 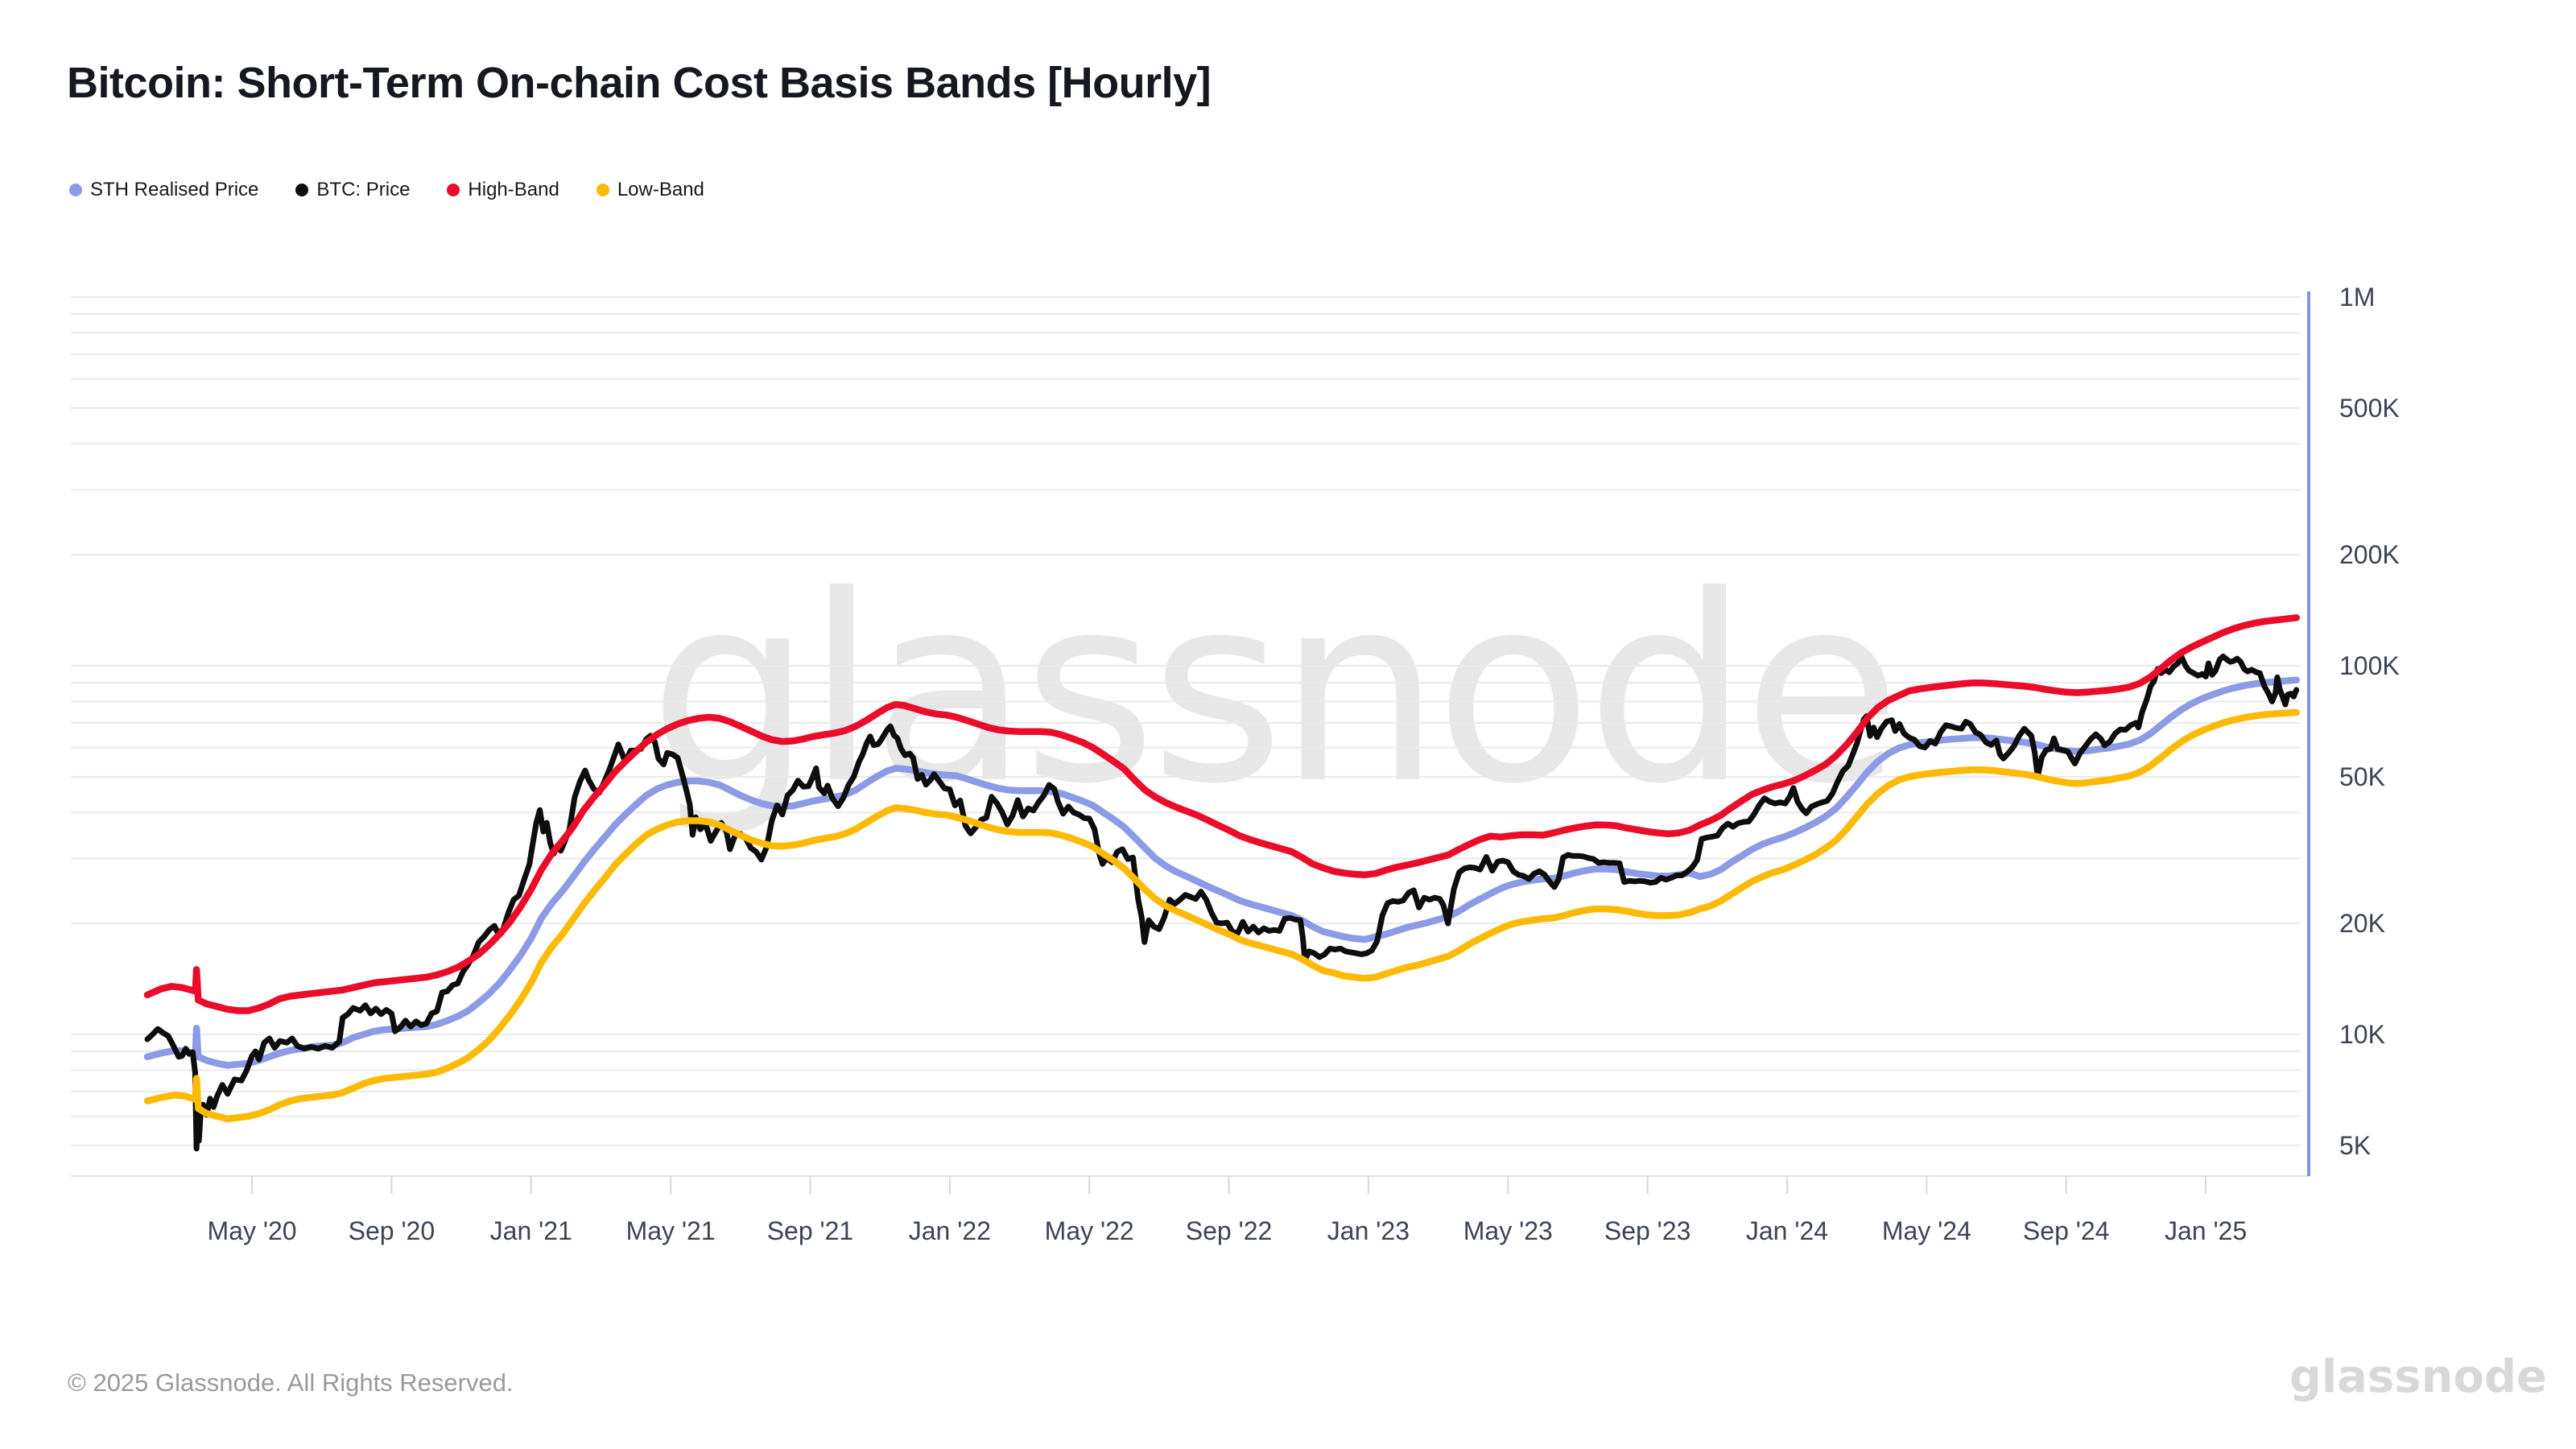 I want to click on y-tick-label: 50K, so click(x=2362, y=776).